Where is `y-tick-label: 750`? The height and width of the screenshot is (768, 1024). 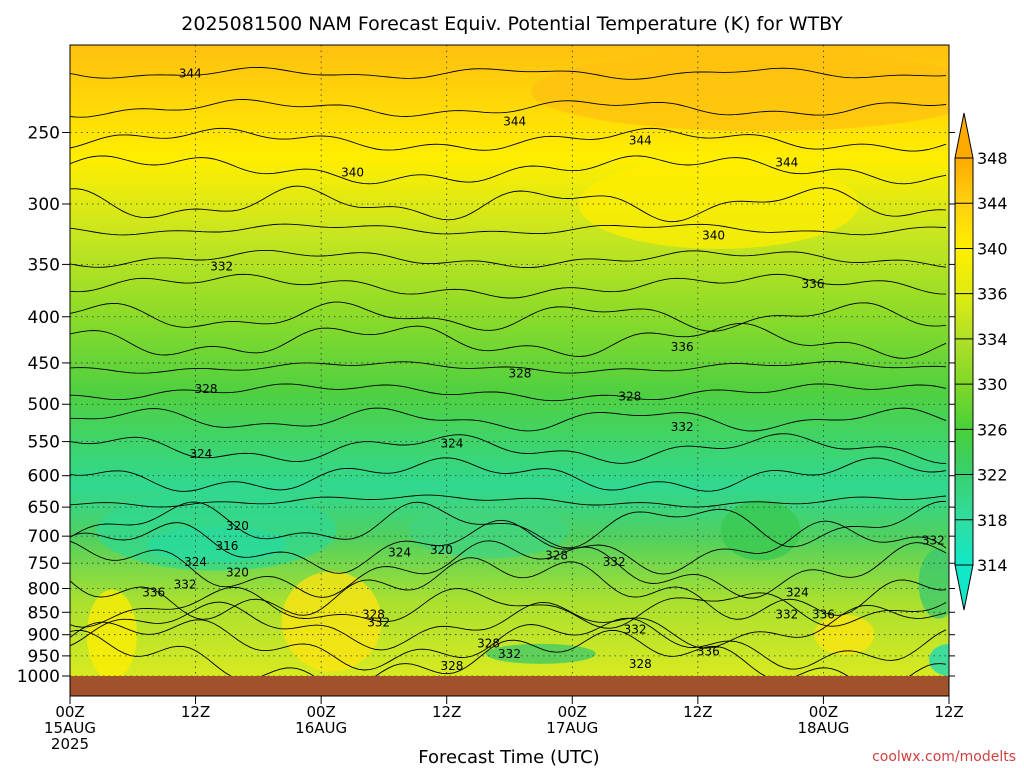 y-tick-label: 750 is located at coordinates (44, 564).